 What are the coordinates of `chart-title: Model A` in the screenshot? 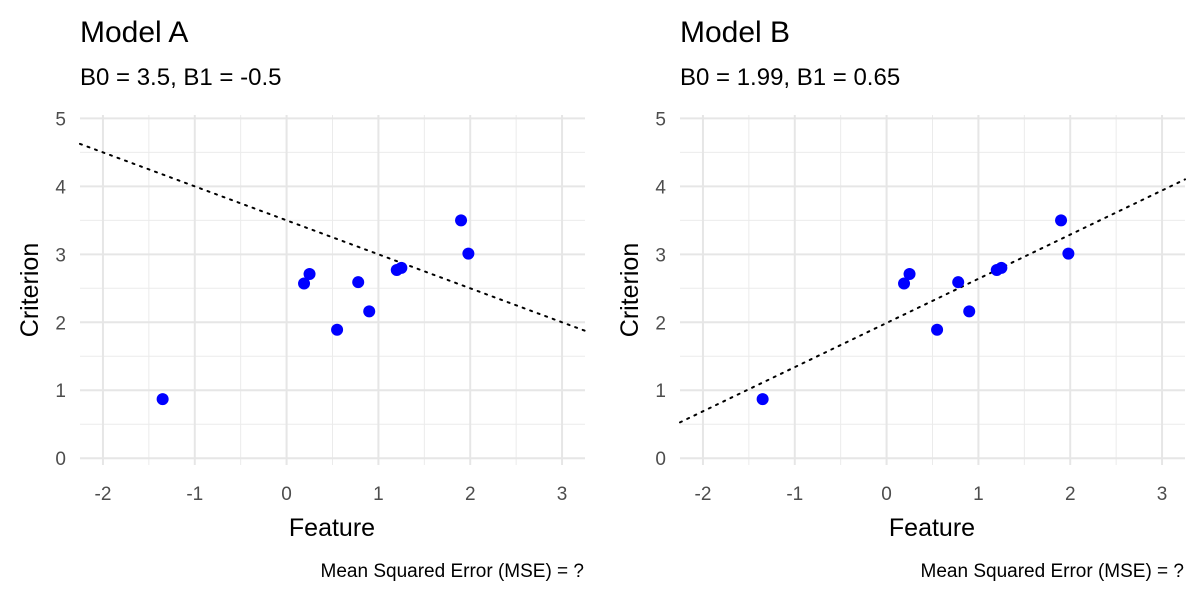 It's located at (134, 32).